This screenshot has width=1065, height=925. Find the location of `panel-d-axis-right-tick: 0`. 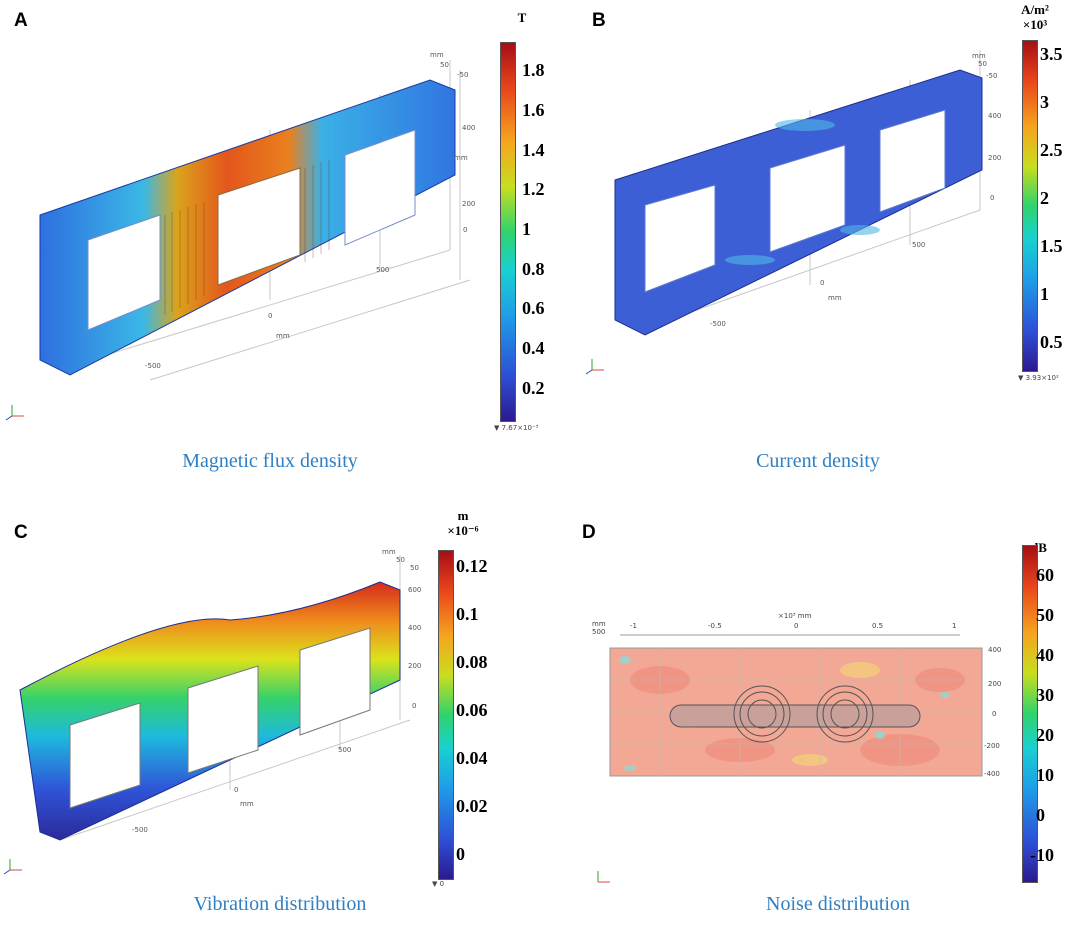

panel-d-axis-right-tick: 0 is located at coordinates (994, 714).